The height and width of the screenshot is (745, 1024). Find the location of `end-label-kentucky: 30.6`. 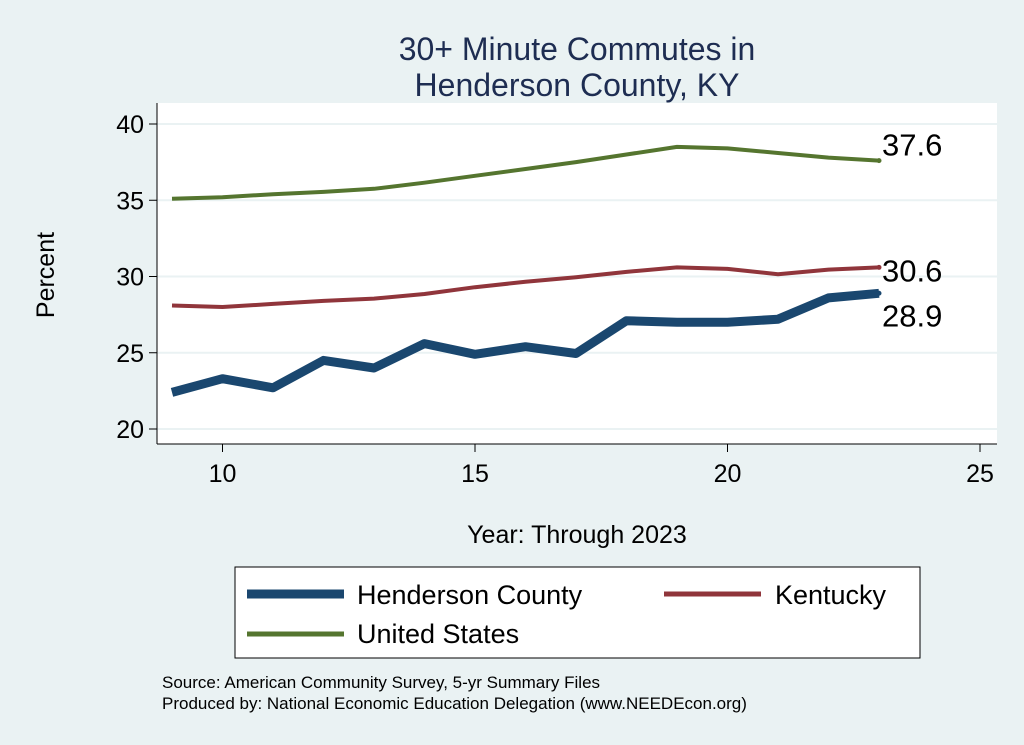

end-label-kentucky: 30.6 is located at coordinates (912, 270).